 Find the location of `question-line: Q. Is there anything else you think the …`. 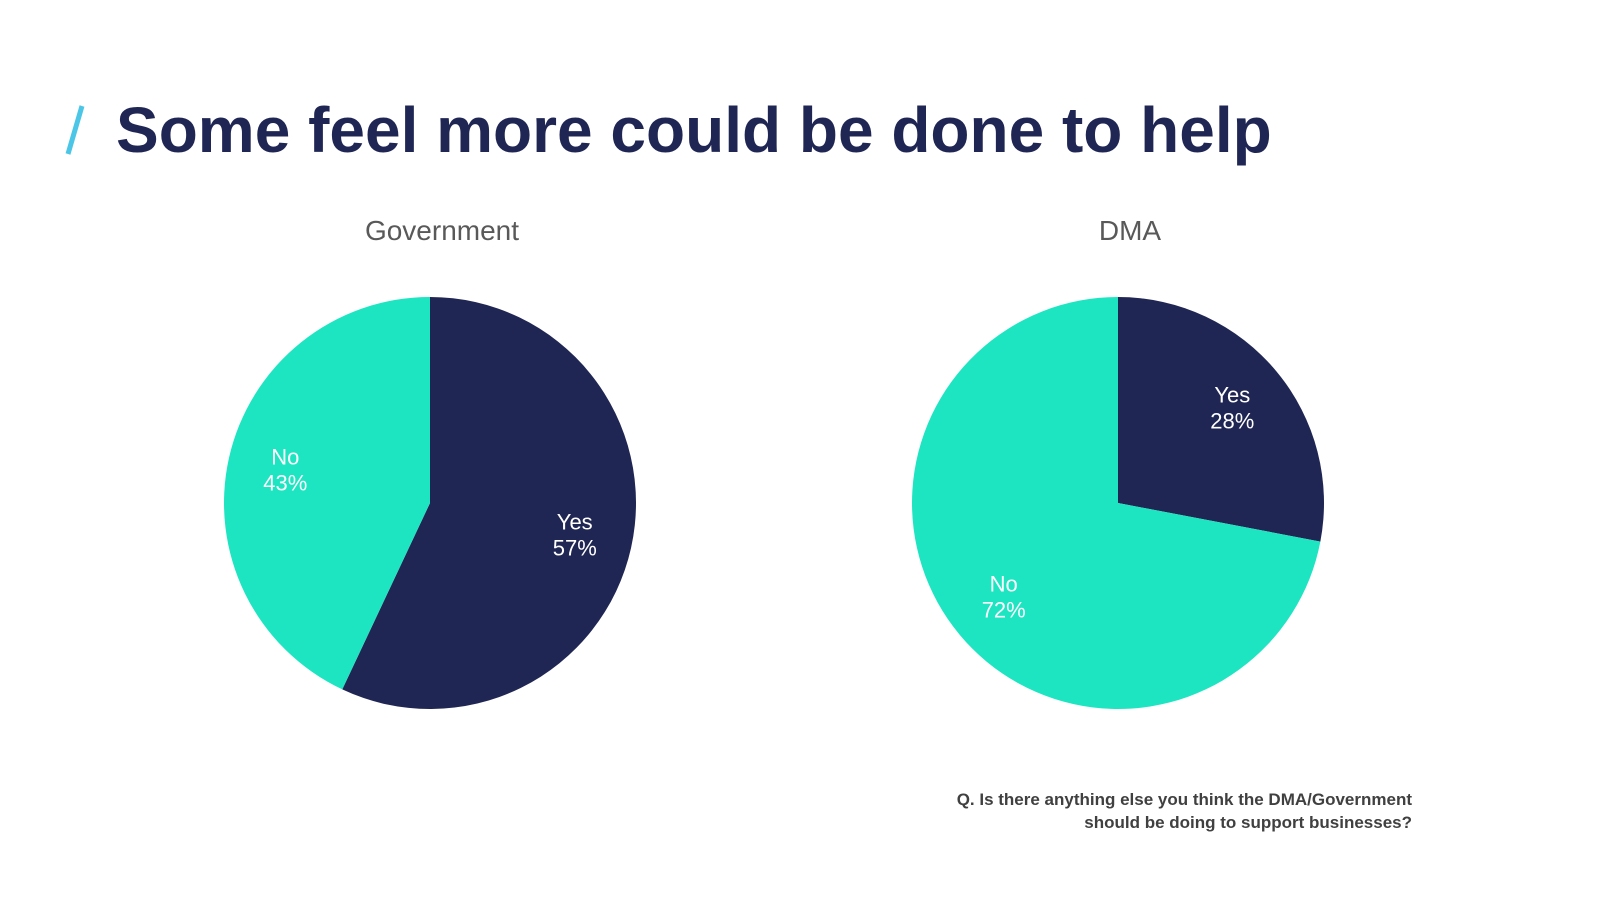

question-line: Q. Is there anything else you think the … is located at coordinates (1184, 799).